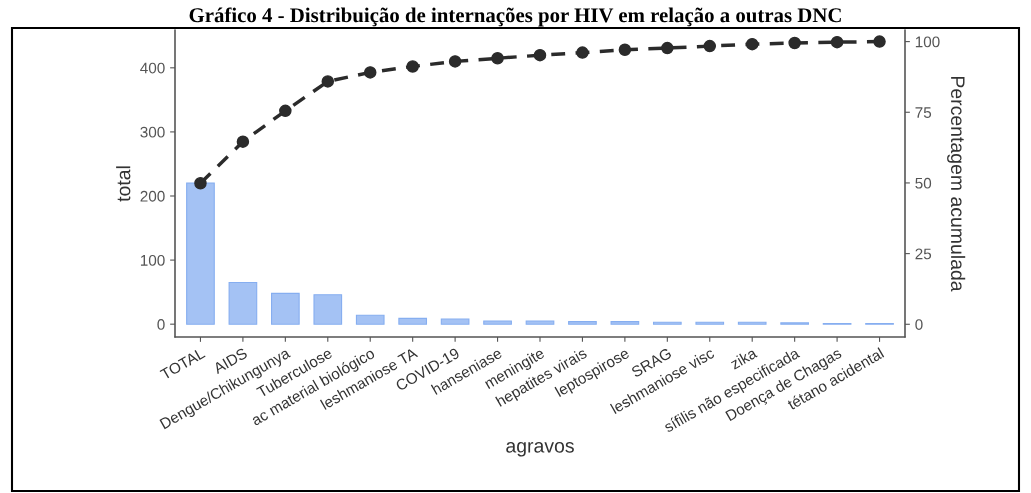 The height and width of the screenshot is (493, 1031). I want to click on y2-tick-label: 25, so click(923, 254).